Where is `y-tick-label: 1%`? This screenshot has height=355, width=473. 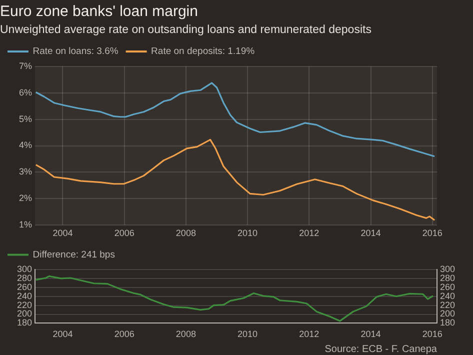
y-tick-label: 1% is located at coordinates (25, 225).